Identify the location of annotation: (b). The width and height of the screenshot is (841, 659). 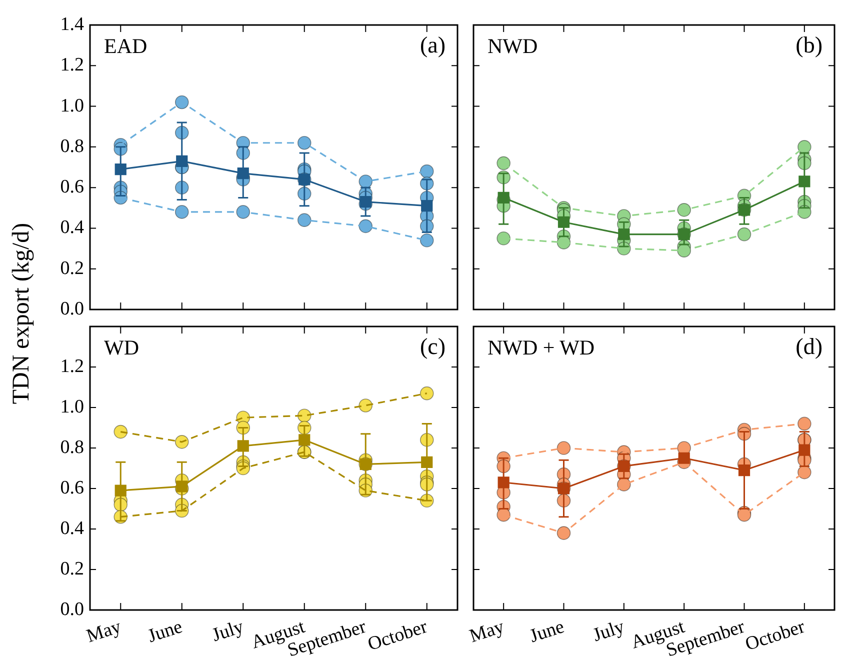
(809, 45).